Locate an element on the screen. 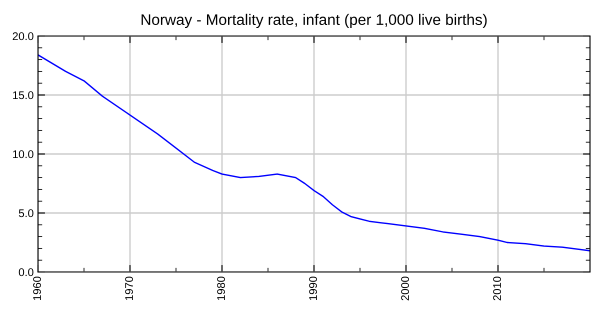 Image resolution: width=600 pixels, height=315 pixels. x-tick-label: 2000 is located at coordinates (405, 288).